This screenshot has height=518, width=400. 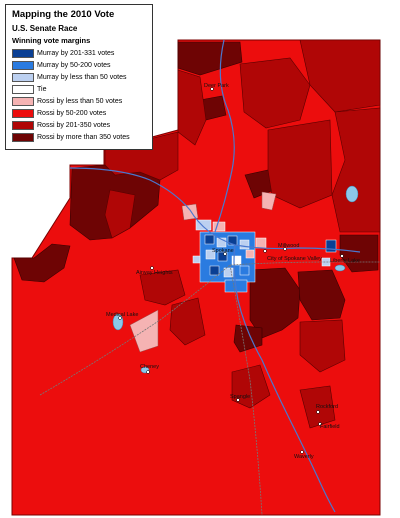 I want to click on legend-item-label: Murray by 50-200 votes, so click(x=74, y=65).